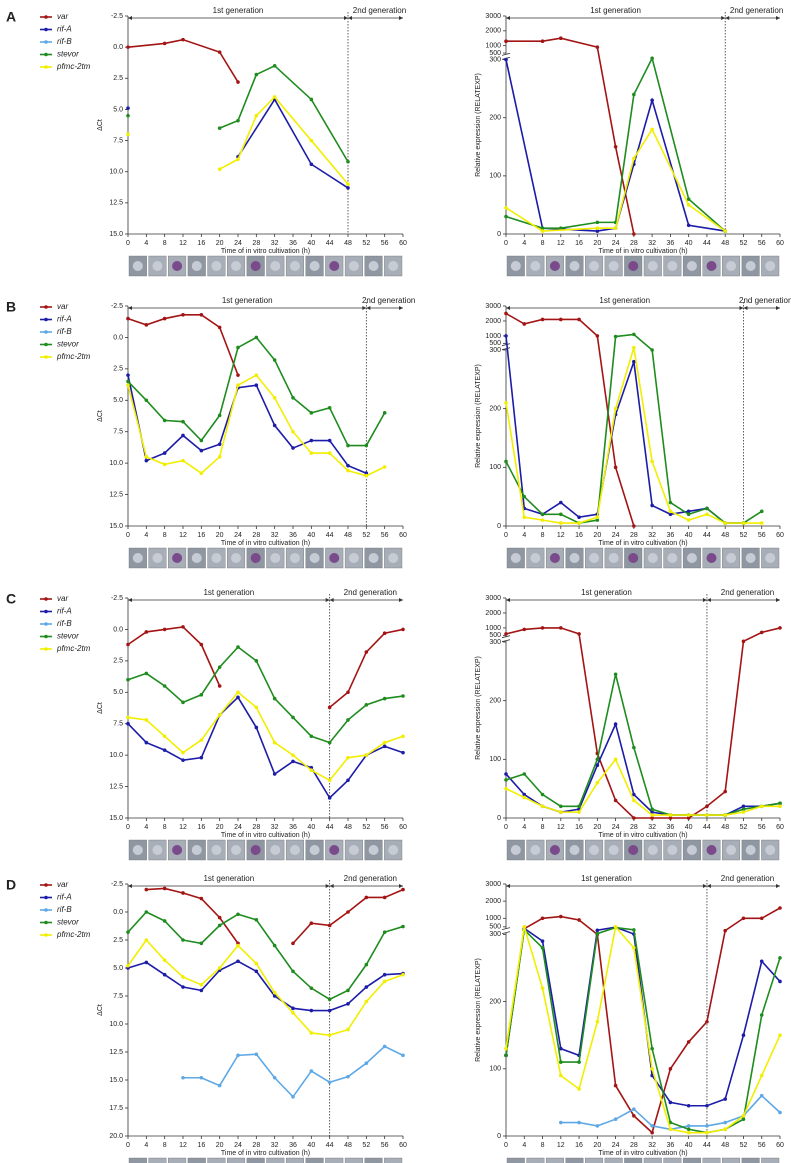  What do you see at coordinates (388, 300) in the screenshot?
I see `generation-label: 2nd generation` at bounding box center [388, 300].